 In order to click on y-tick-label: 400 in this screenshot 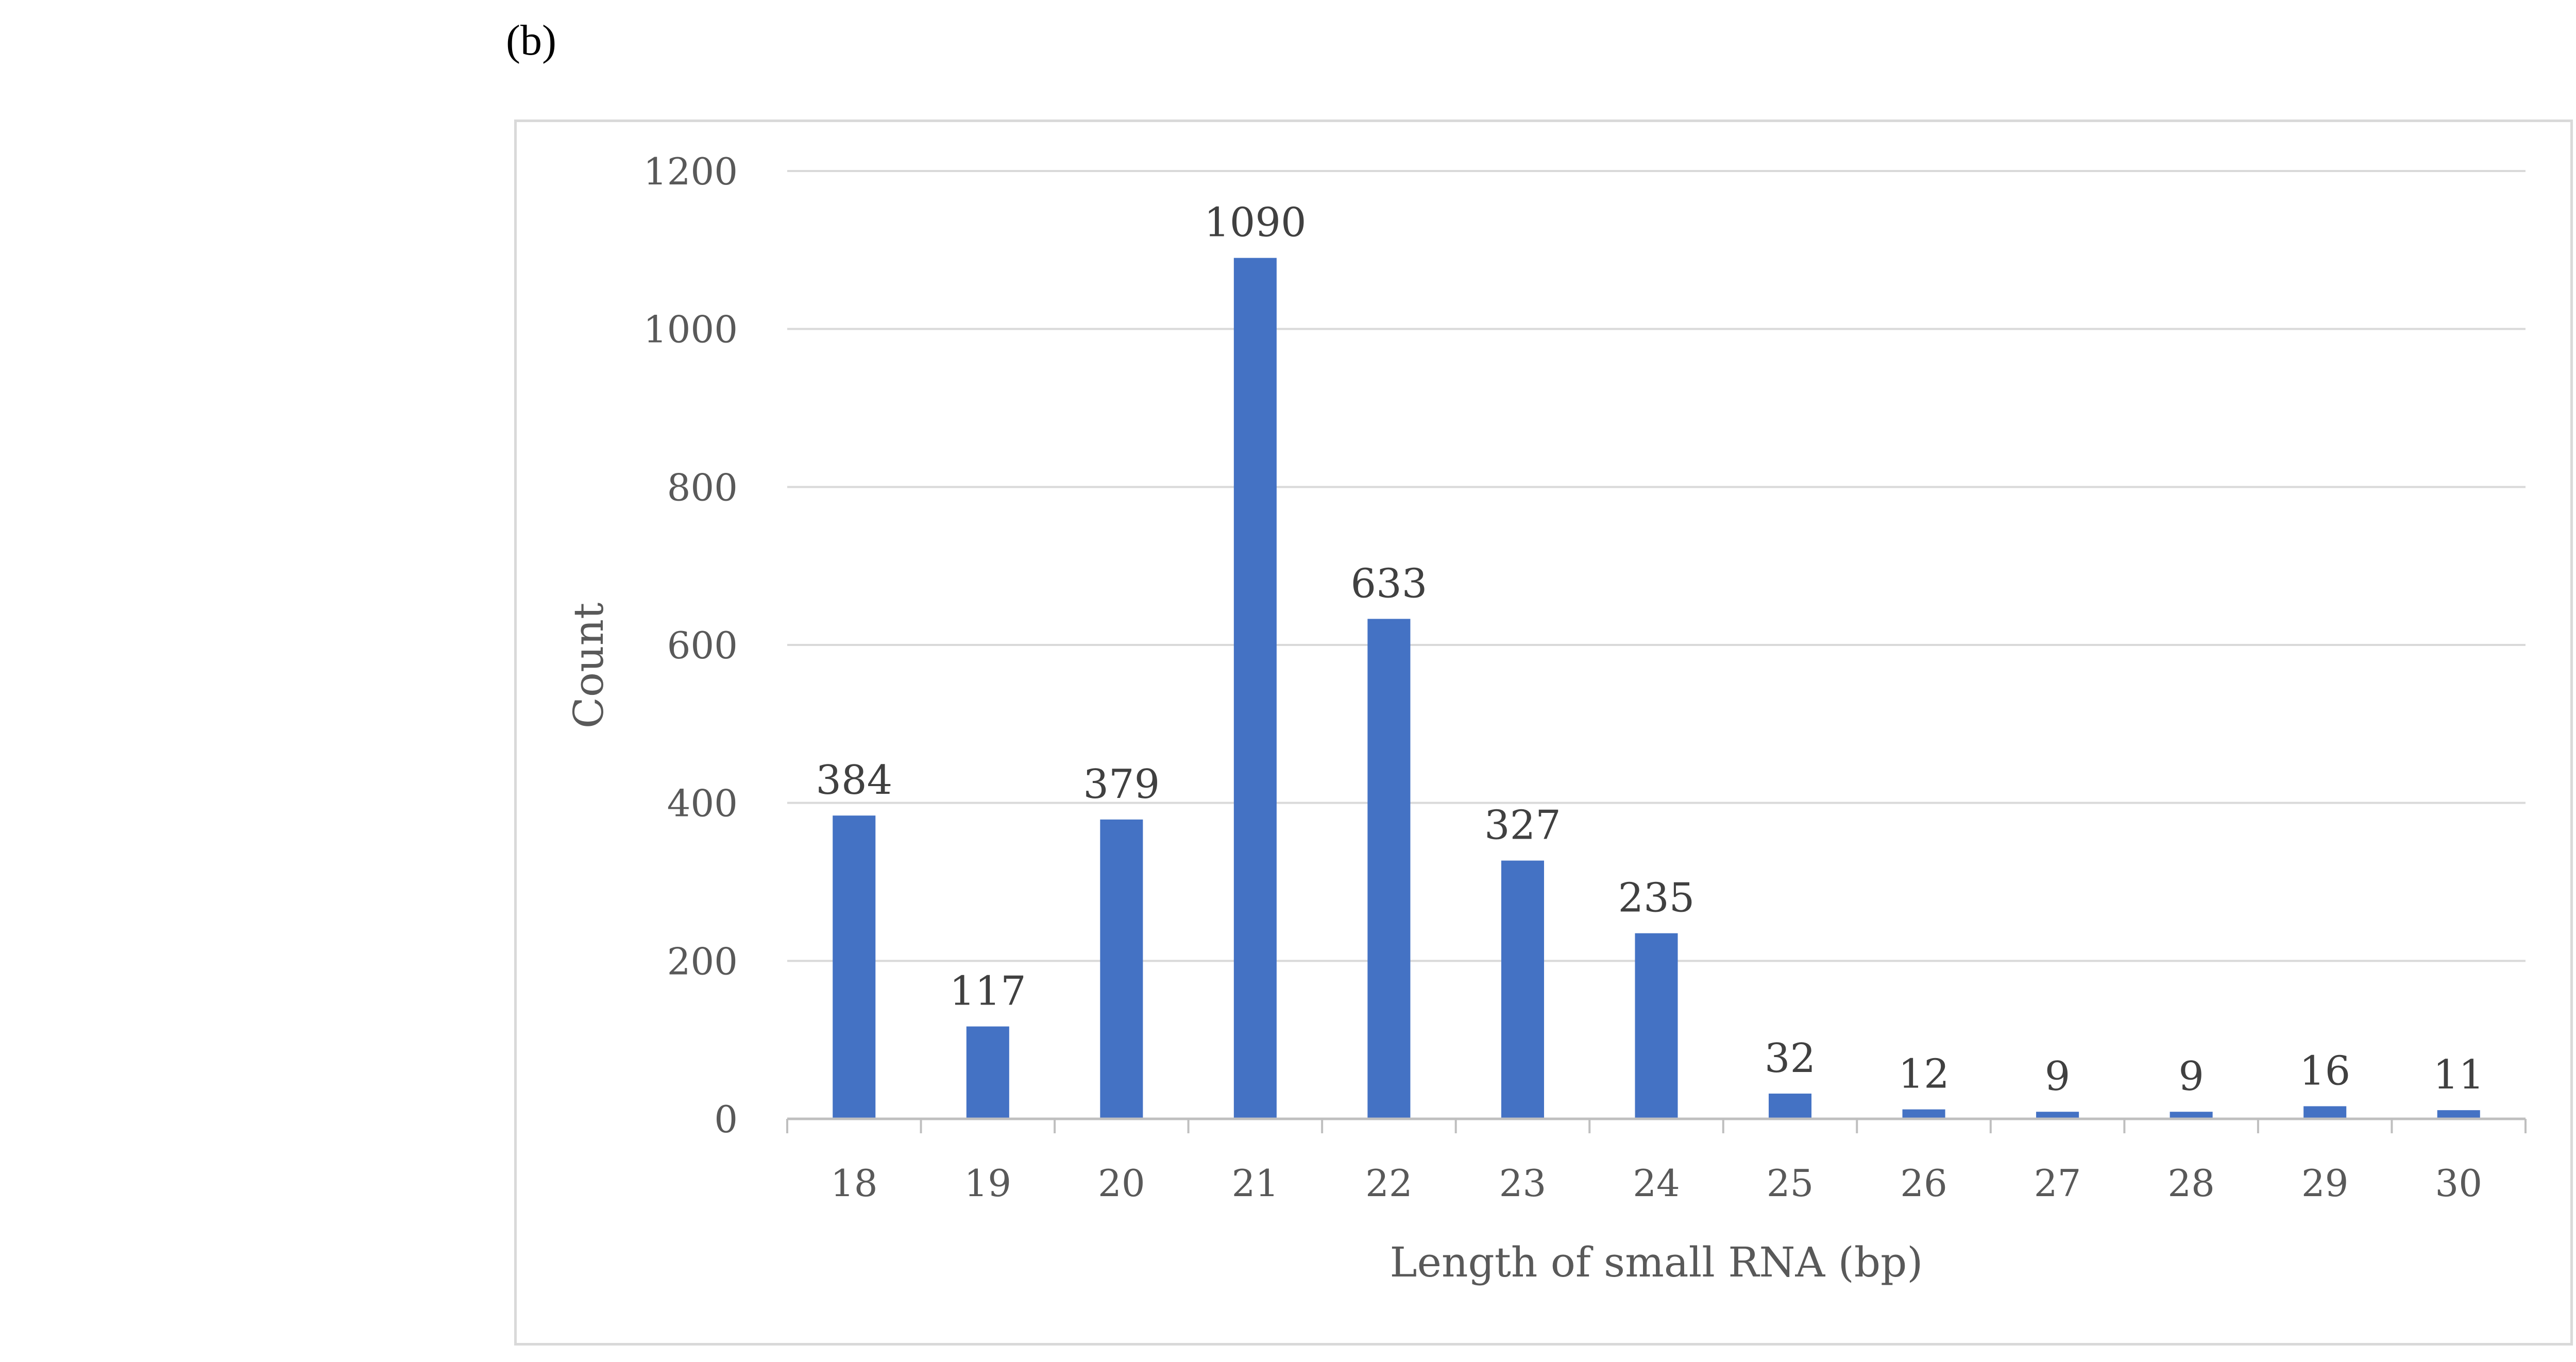, I will do `click(702, 804)`.